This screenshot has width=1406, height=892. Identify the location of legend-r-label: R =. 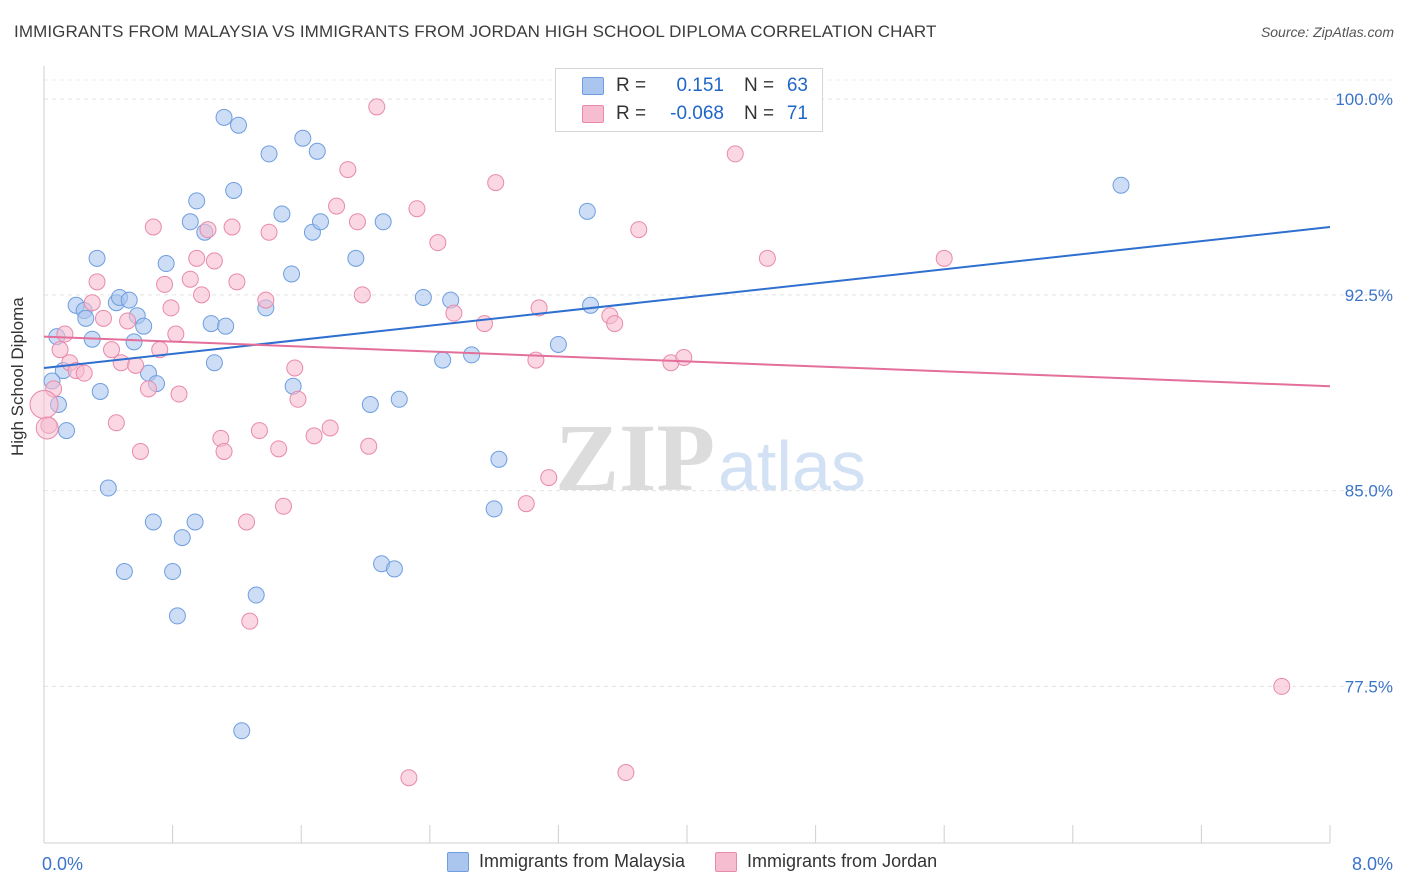
(631, 113).